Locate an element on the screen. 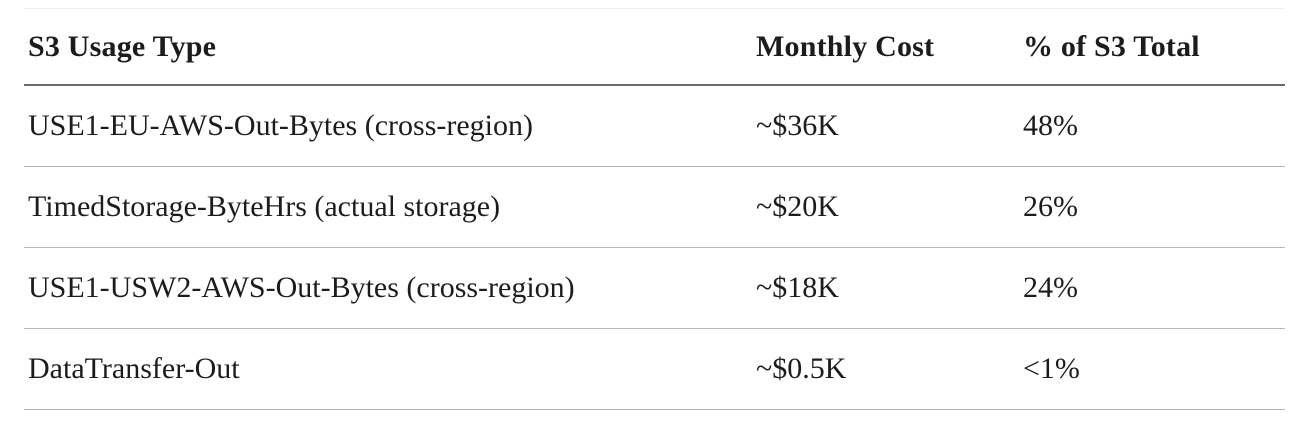 This screenshot has height=438, width=1294. column-header-monthly-cost: Monthly Cost is located at coordinates (845, 46).